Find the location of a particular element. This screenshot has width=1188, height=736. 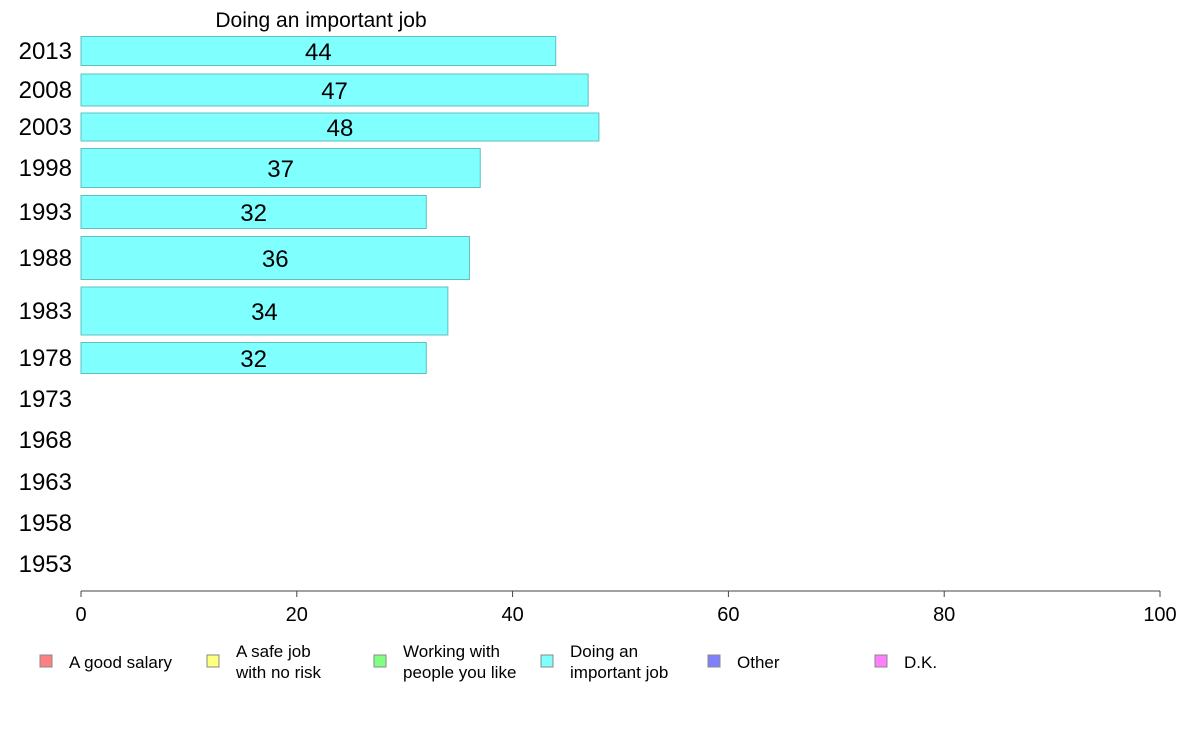

bar-value-label: 48 is located at coordinates (340, 128).